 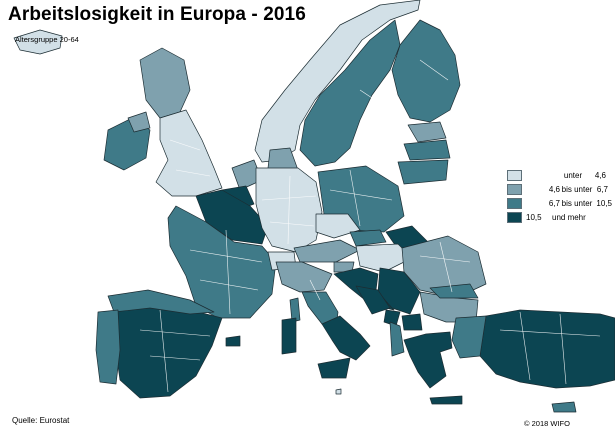 I want to click on region-schweden: Schweden, so click(x=350, y=93).